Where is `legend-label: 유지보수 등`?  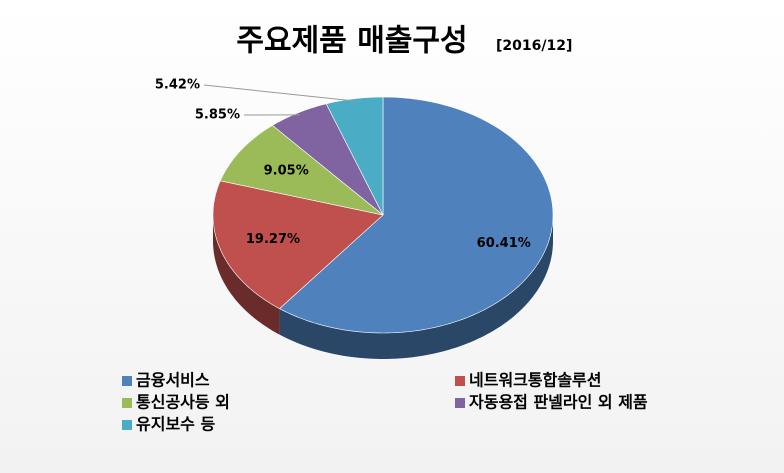
legend-label: 유지보수 등 is located at coordinates (175, 424).